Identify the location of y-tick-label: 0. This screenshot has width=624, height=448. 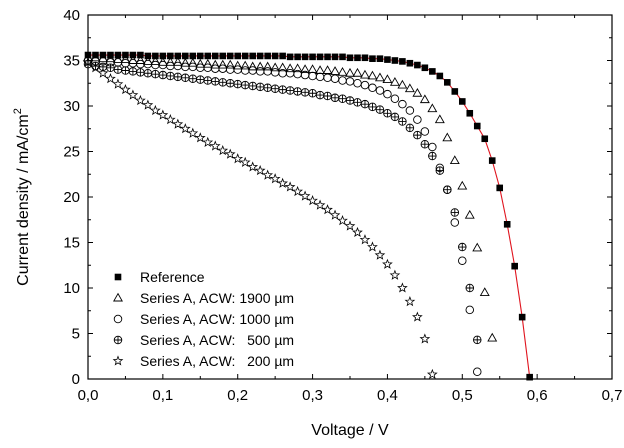
(76, 379).